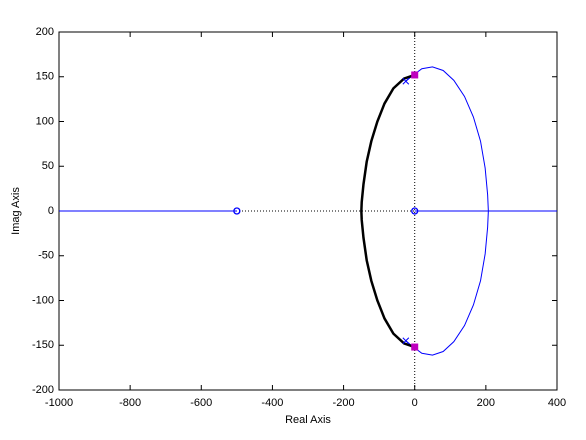 The width and height of the screenshot is (586, 440). Describe the element at coordinates (557, 403) in the screenshot. I see `x-tick-label: 400` at that location.